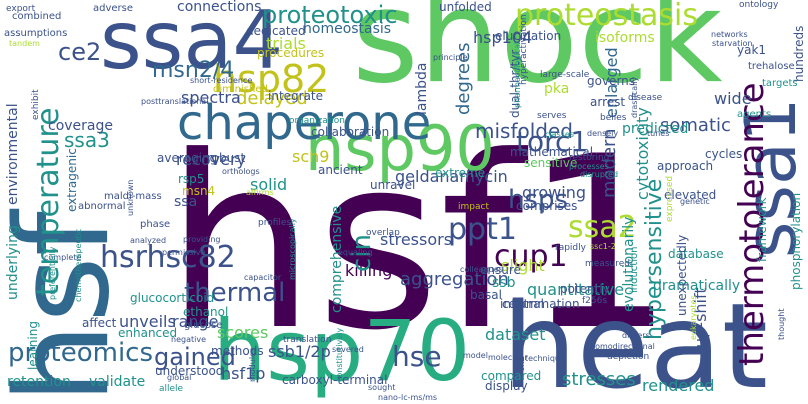 This screenshot has height=404, width=808. What do you see at coordinates (450, 57) in the screenshot?
I see `word: principle` at bounding box center [450, 57].